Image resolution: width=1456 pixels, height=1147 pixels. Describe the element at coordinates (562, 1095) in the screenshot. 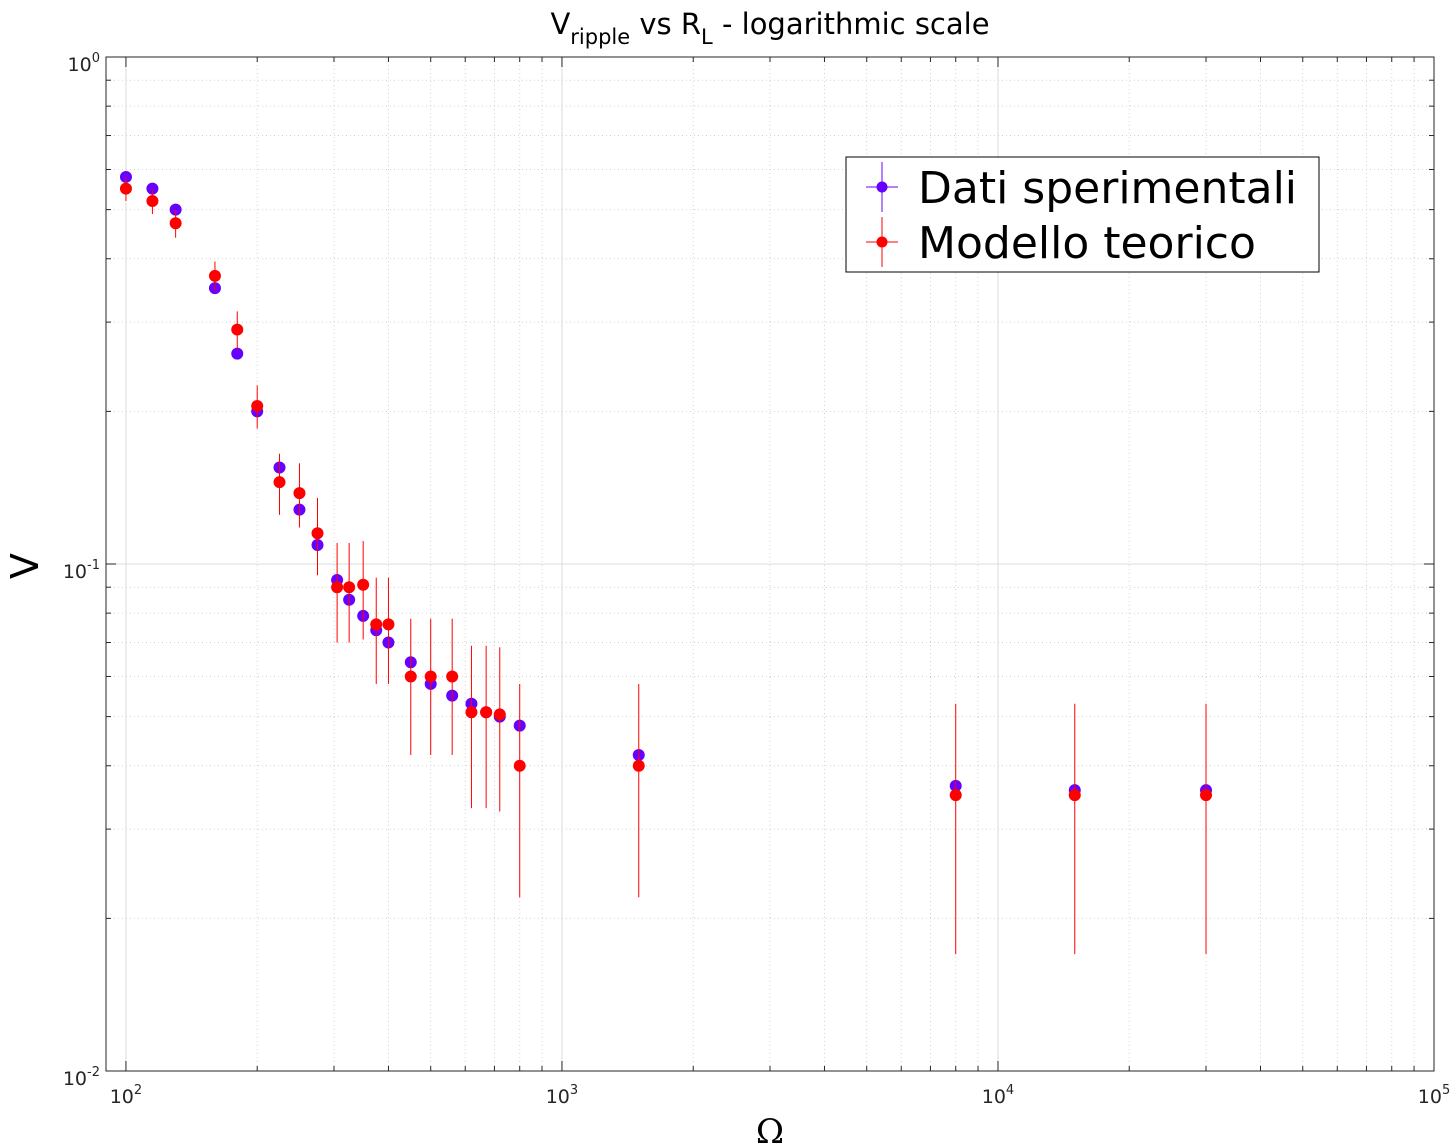

I see `x-tick-label: 10³` at that location.